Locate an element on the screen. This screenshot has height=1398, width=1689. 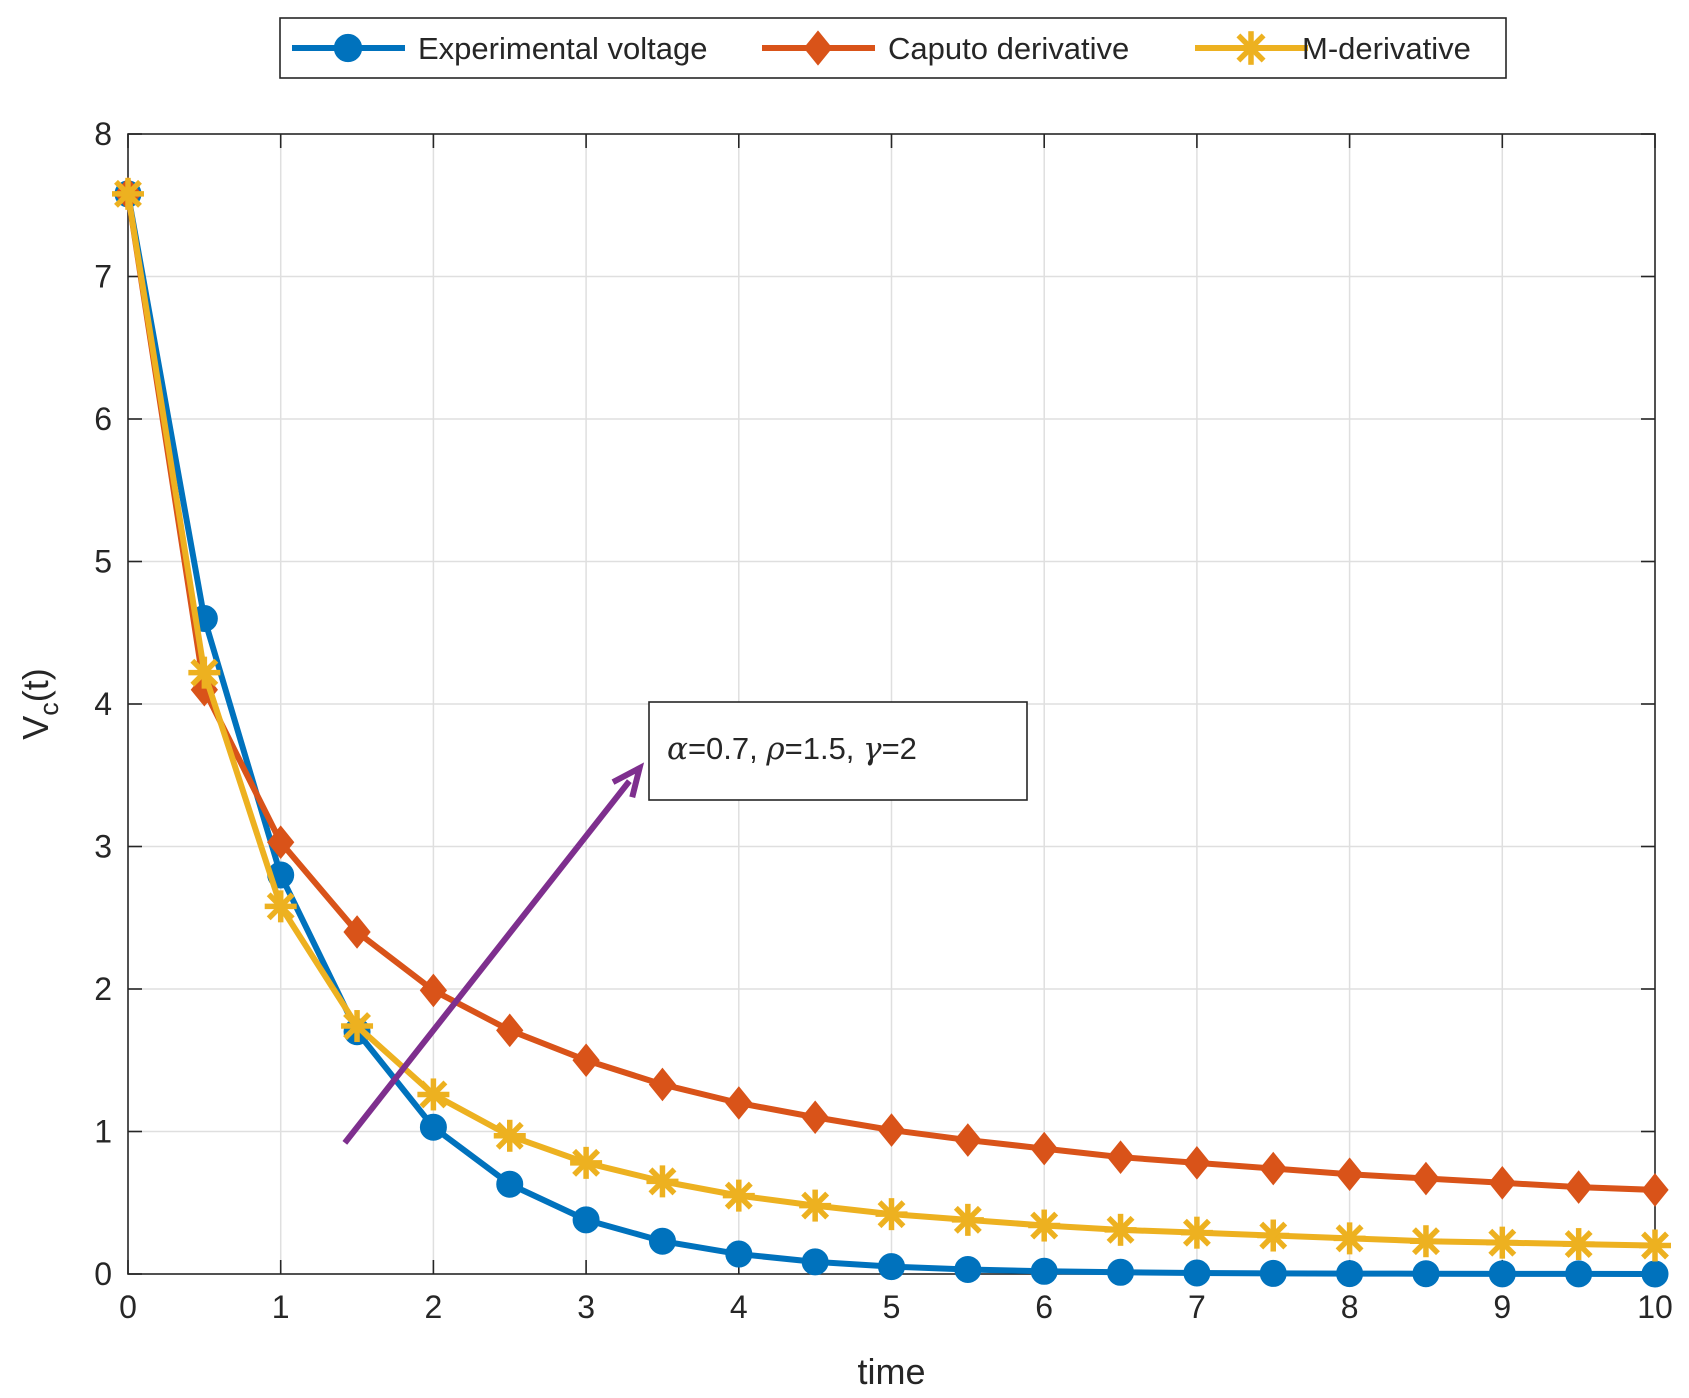
annotation-arrow is located at coordinates (493, 953).